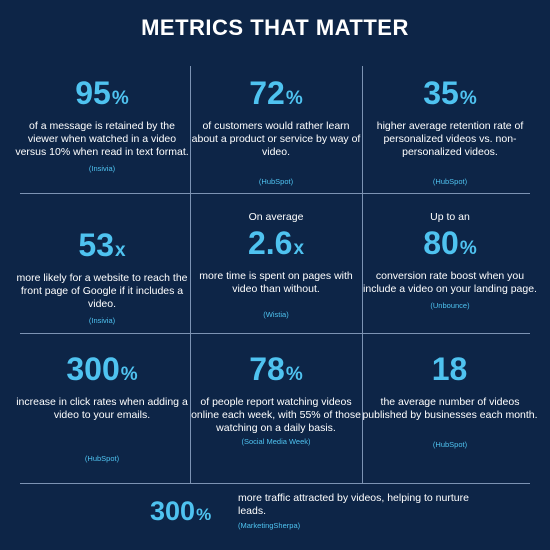 This screenshot has width=550, height=550. I want to click on page-title: METRICS THAT MATTER, so click(275, 27).